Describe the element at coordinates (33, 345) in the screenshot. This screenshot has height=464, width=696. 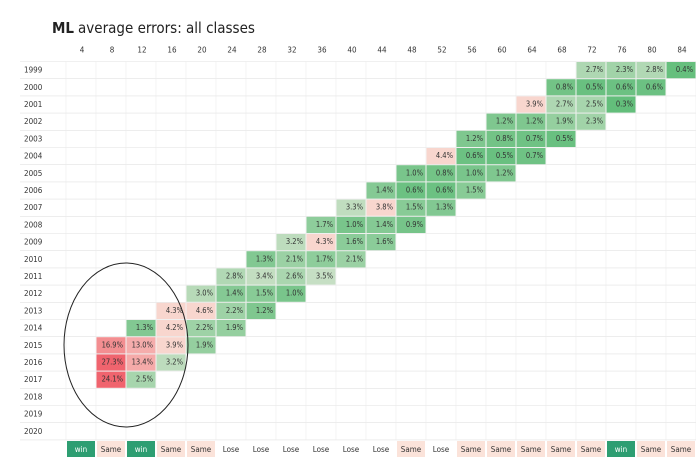
I see `row-header: 2015` at that location.